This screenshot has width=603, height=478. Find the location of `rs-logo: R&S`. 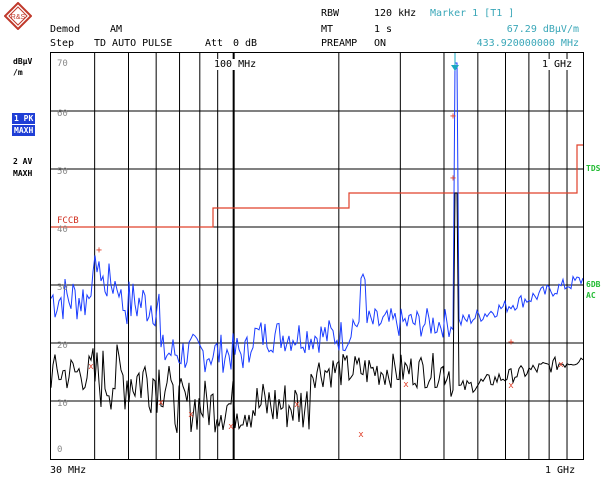

rs-logo: R&S is located at coordinates (18, 16).